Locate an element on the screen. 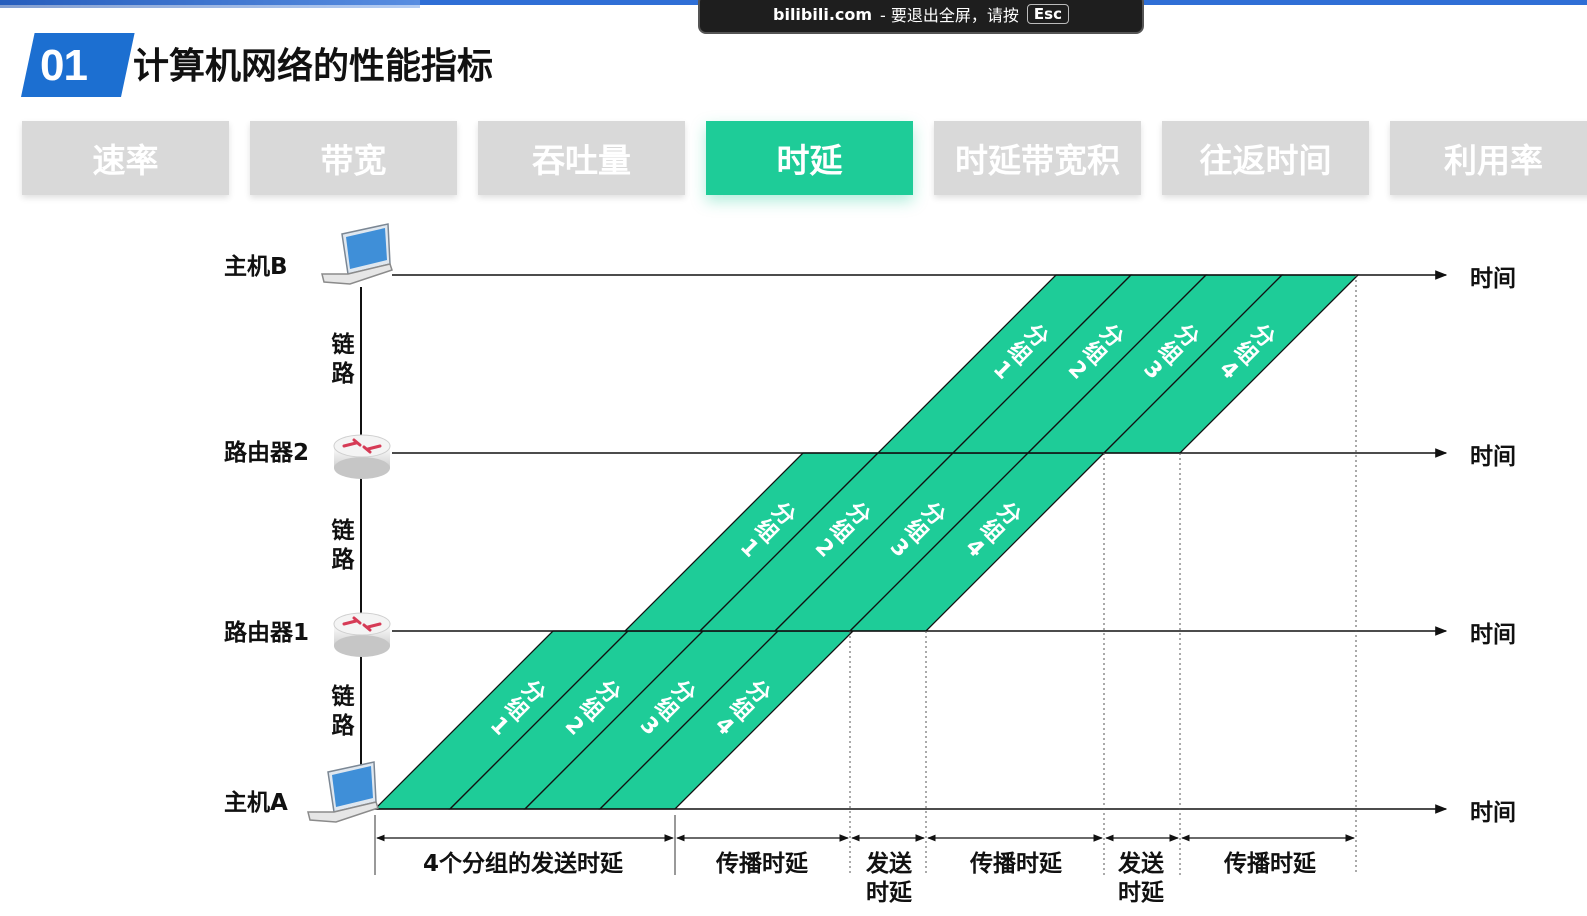 The image size is (1587, 916). tab-round-trip-time: 往返时间 is located at coordinates (1265, 158).